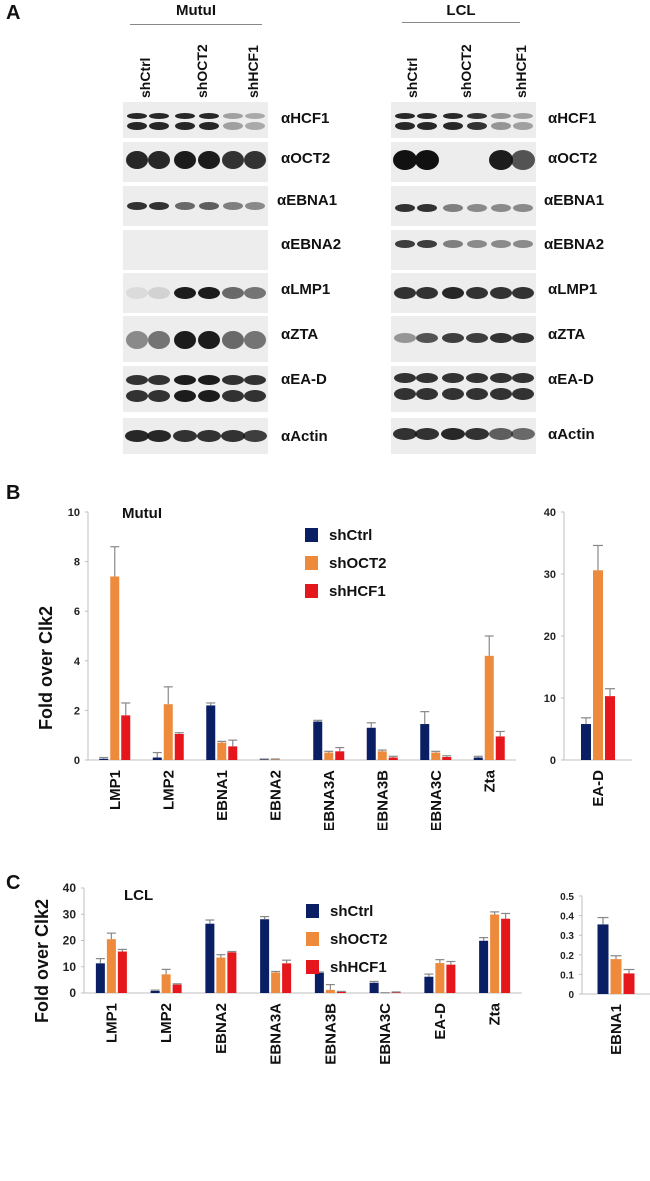 The image size is (650, 1181). I want to click on chart-annotation: LCL, so click(138, 895).